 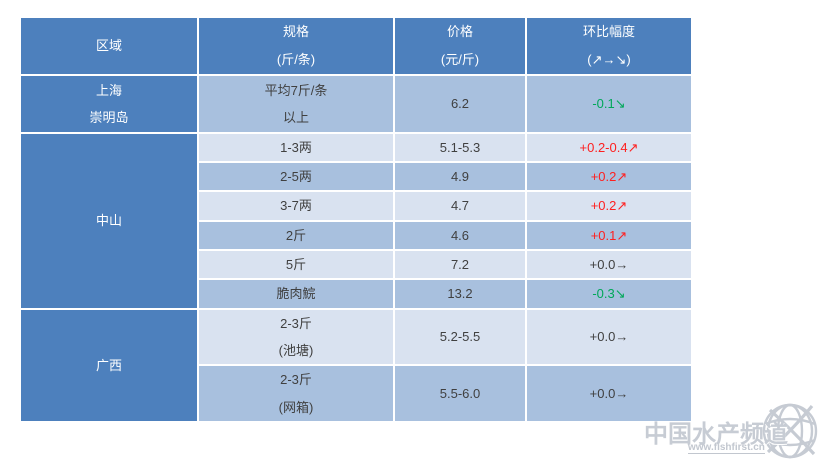 I want to click on table-row: 脆肉鯇 13.2 -0.3↘, so click(x=356, y=294).